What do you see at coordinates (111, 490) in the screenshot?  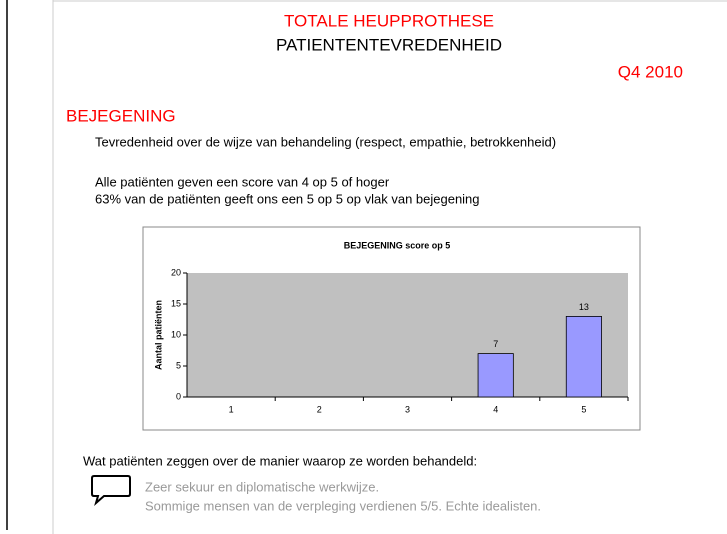 I see `speech-icon` at bounding box center [111, 490].